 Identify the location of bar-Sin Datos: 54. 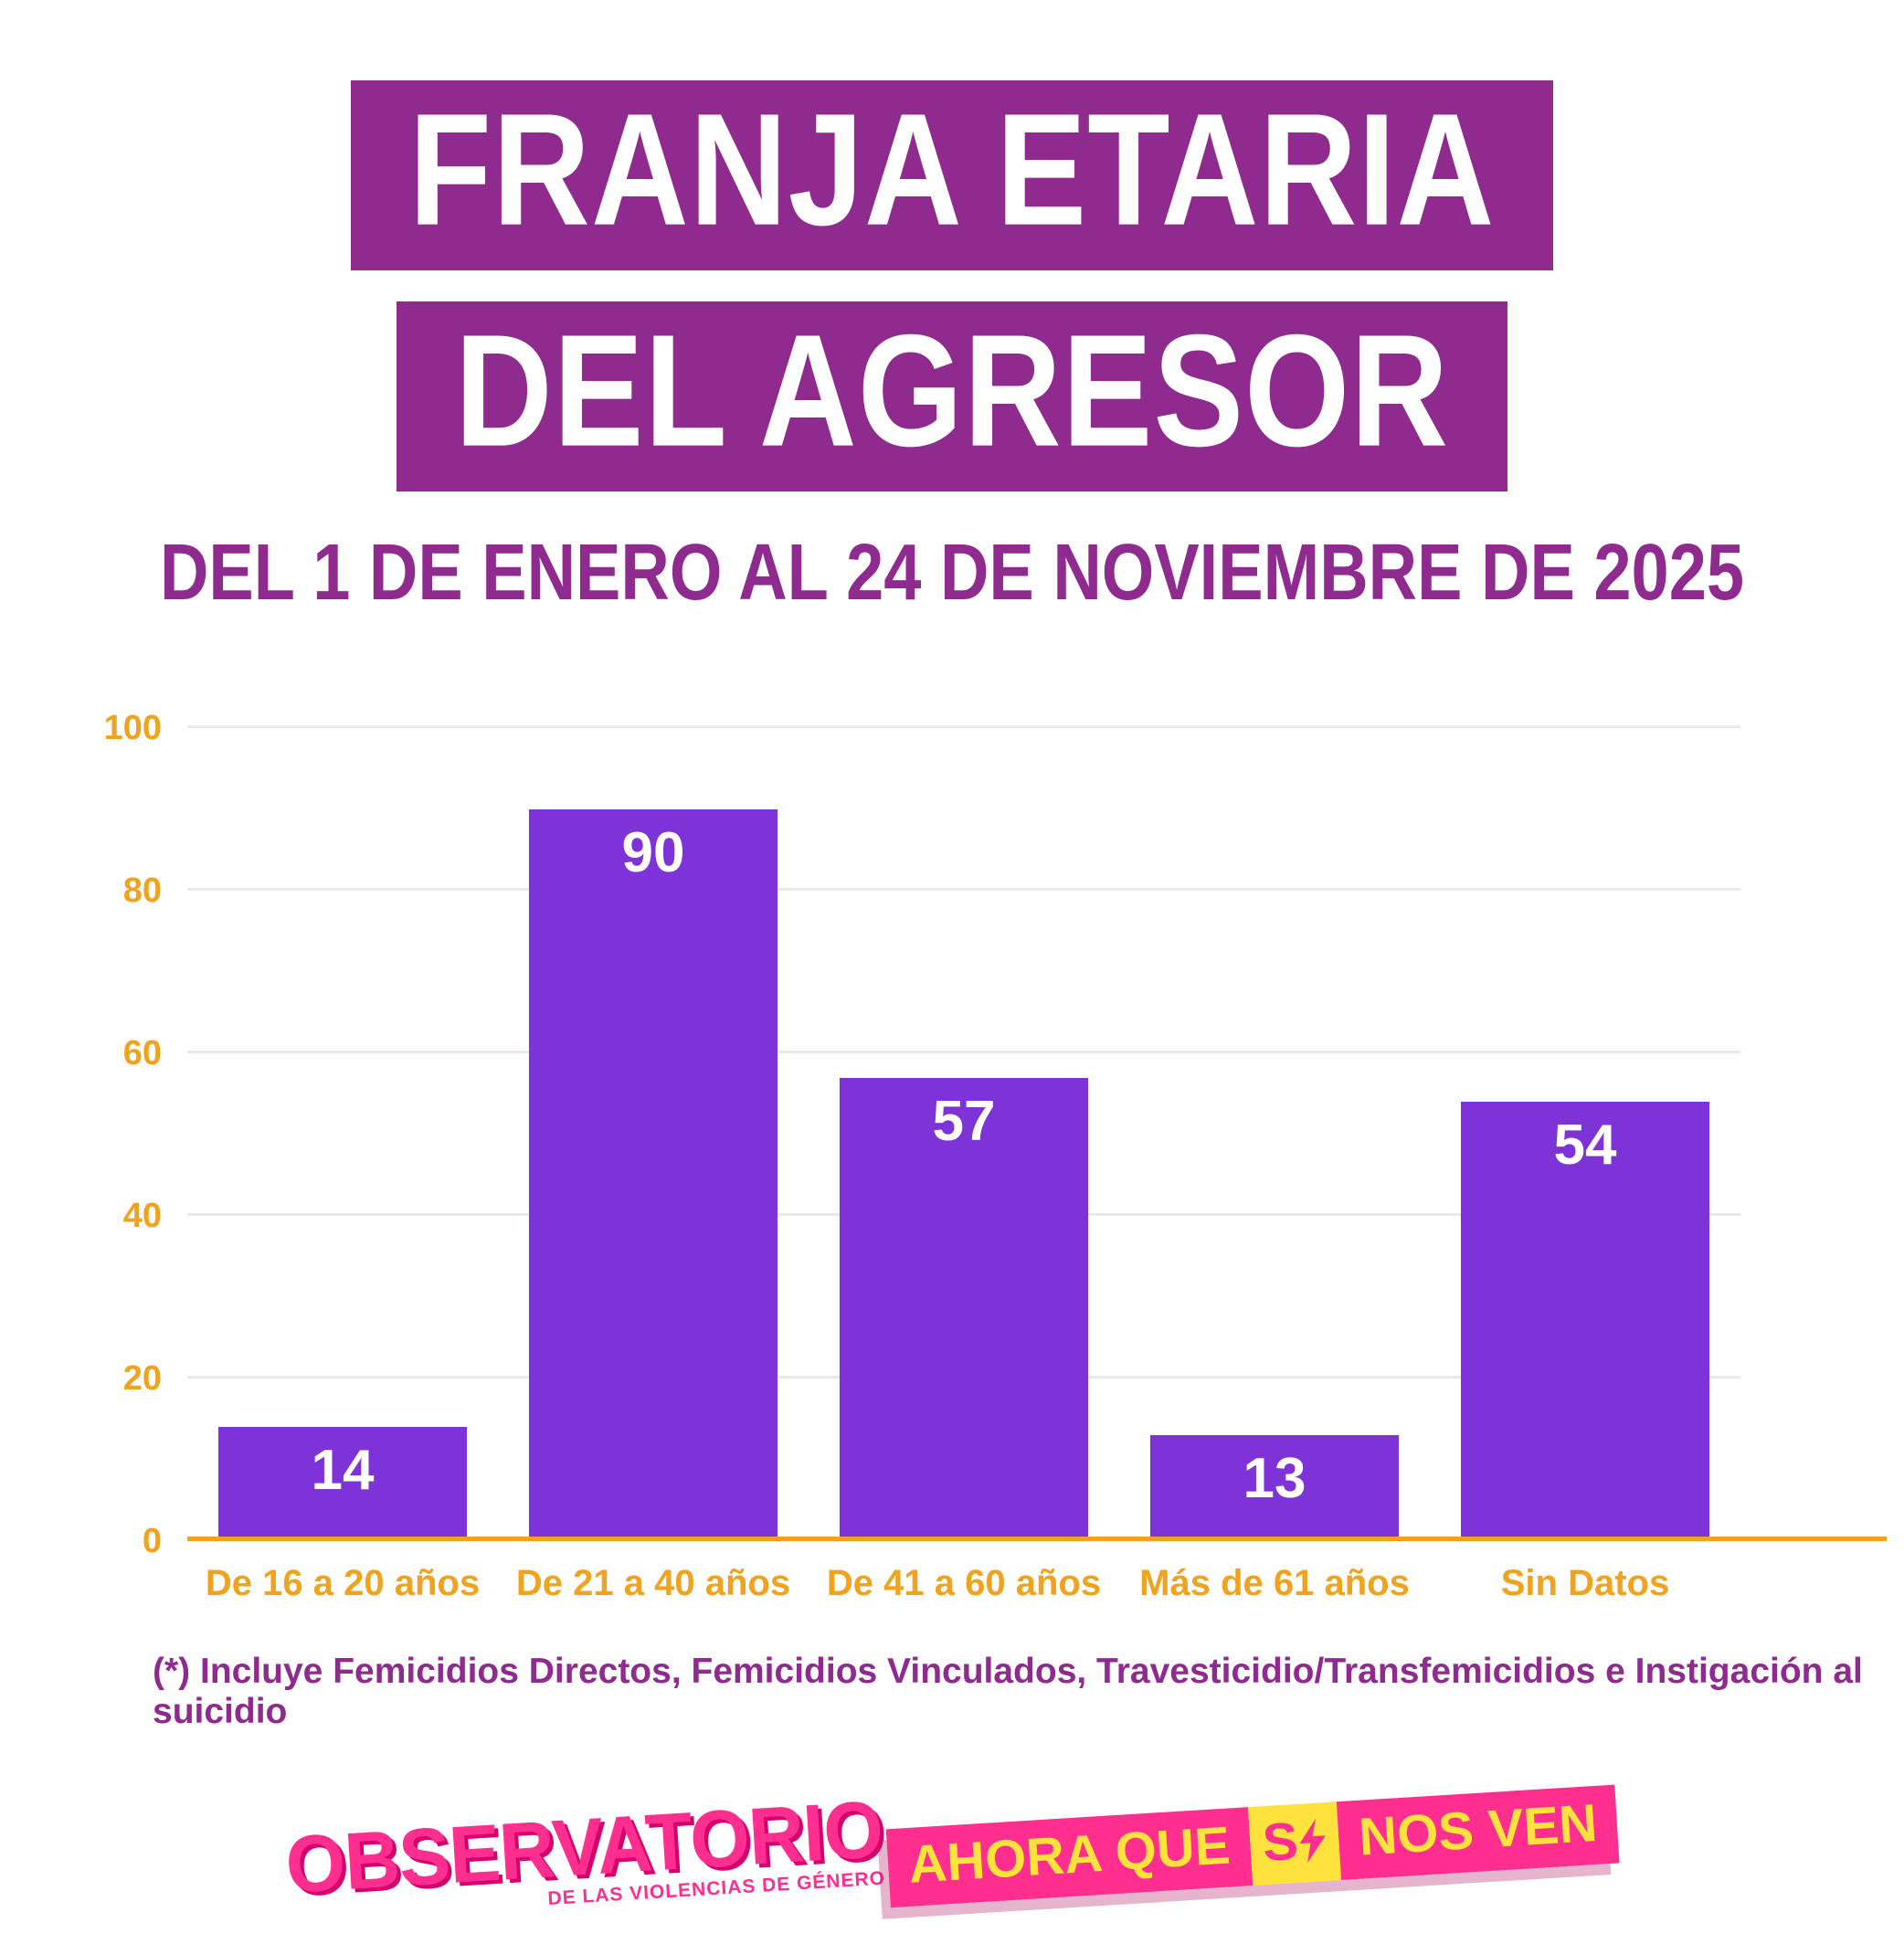
(1585, 1321).